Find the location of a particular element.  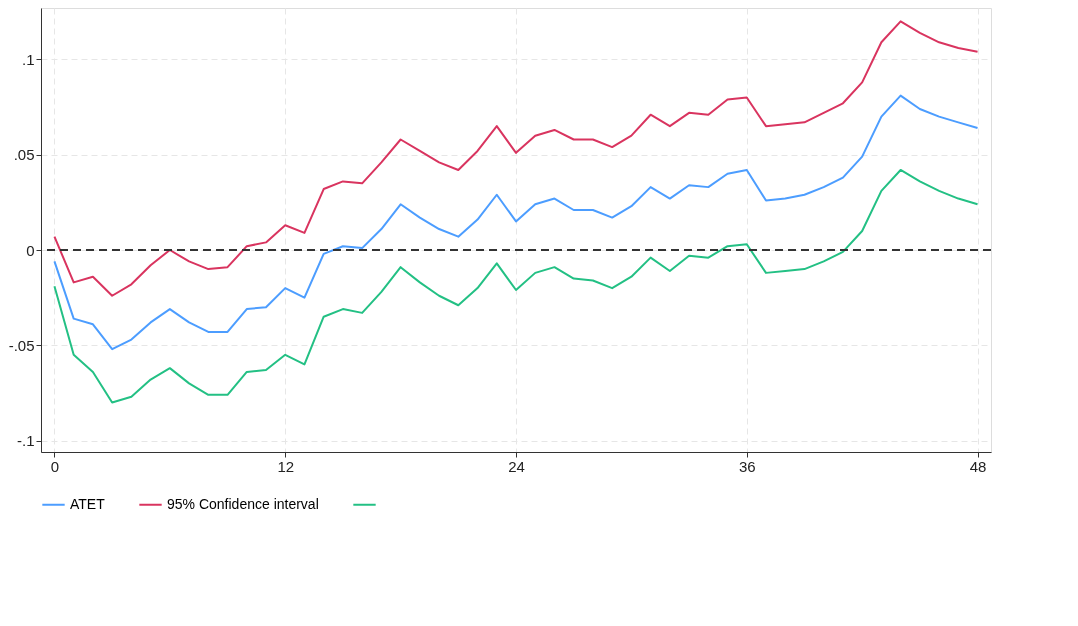

legend-label: ATET is located at coordinates (88, 503).